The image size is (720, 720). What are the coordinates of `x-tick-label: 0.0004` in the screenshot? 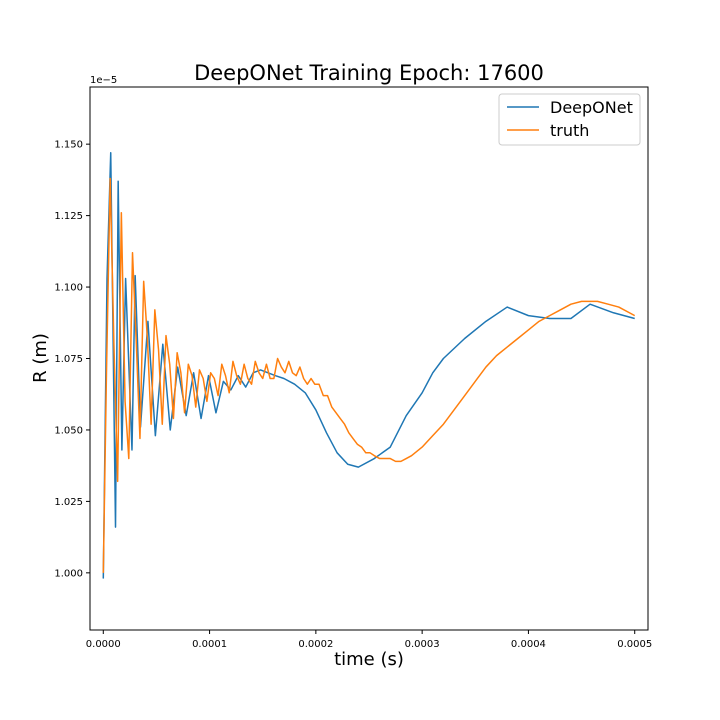 It's located at (528, 644).